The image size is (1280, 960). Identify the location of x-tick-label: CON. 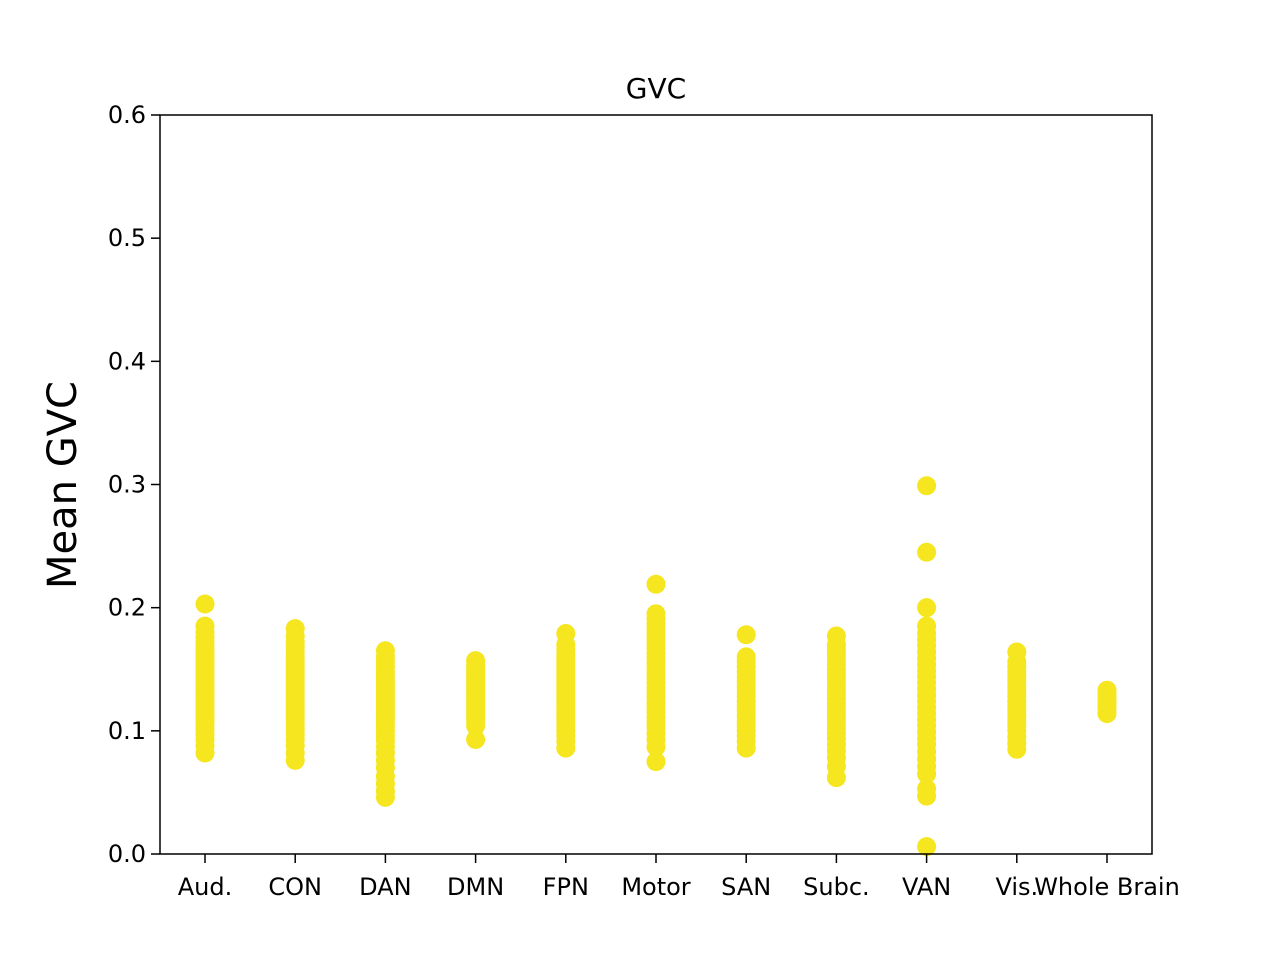
(295, 887).